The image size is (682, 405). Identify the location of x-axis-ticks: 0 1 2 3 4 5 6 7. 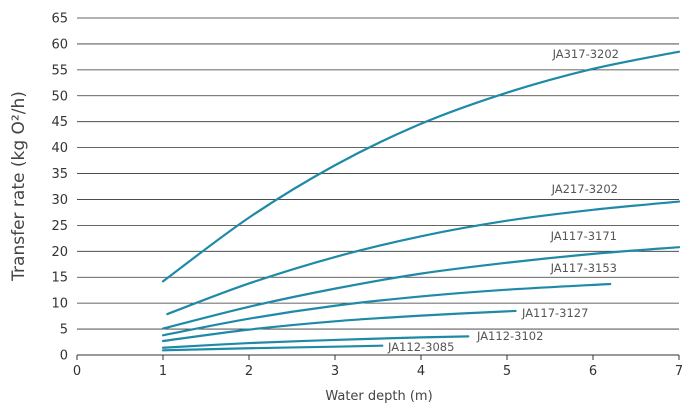
(377, 367).